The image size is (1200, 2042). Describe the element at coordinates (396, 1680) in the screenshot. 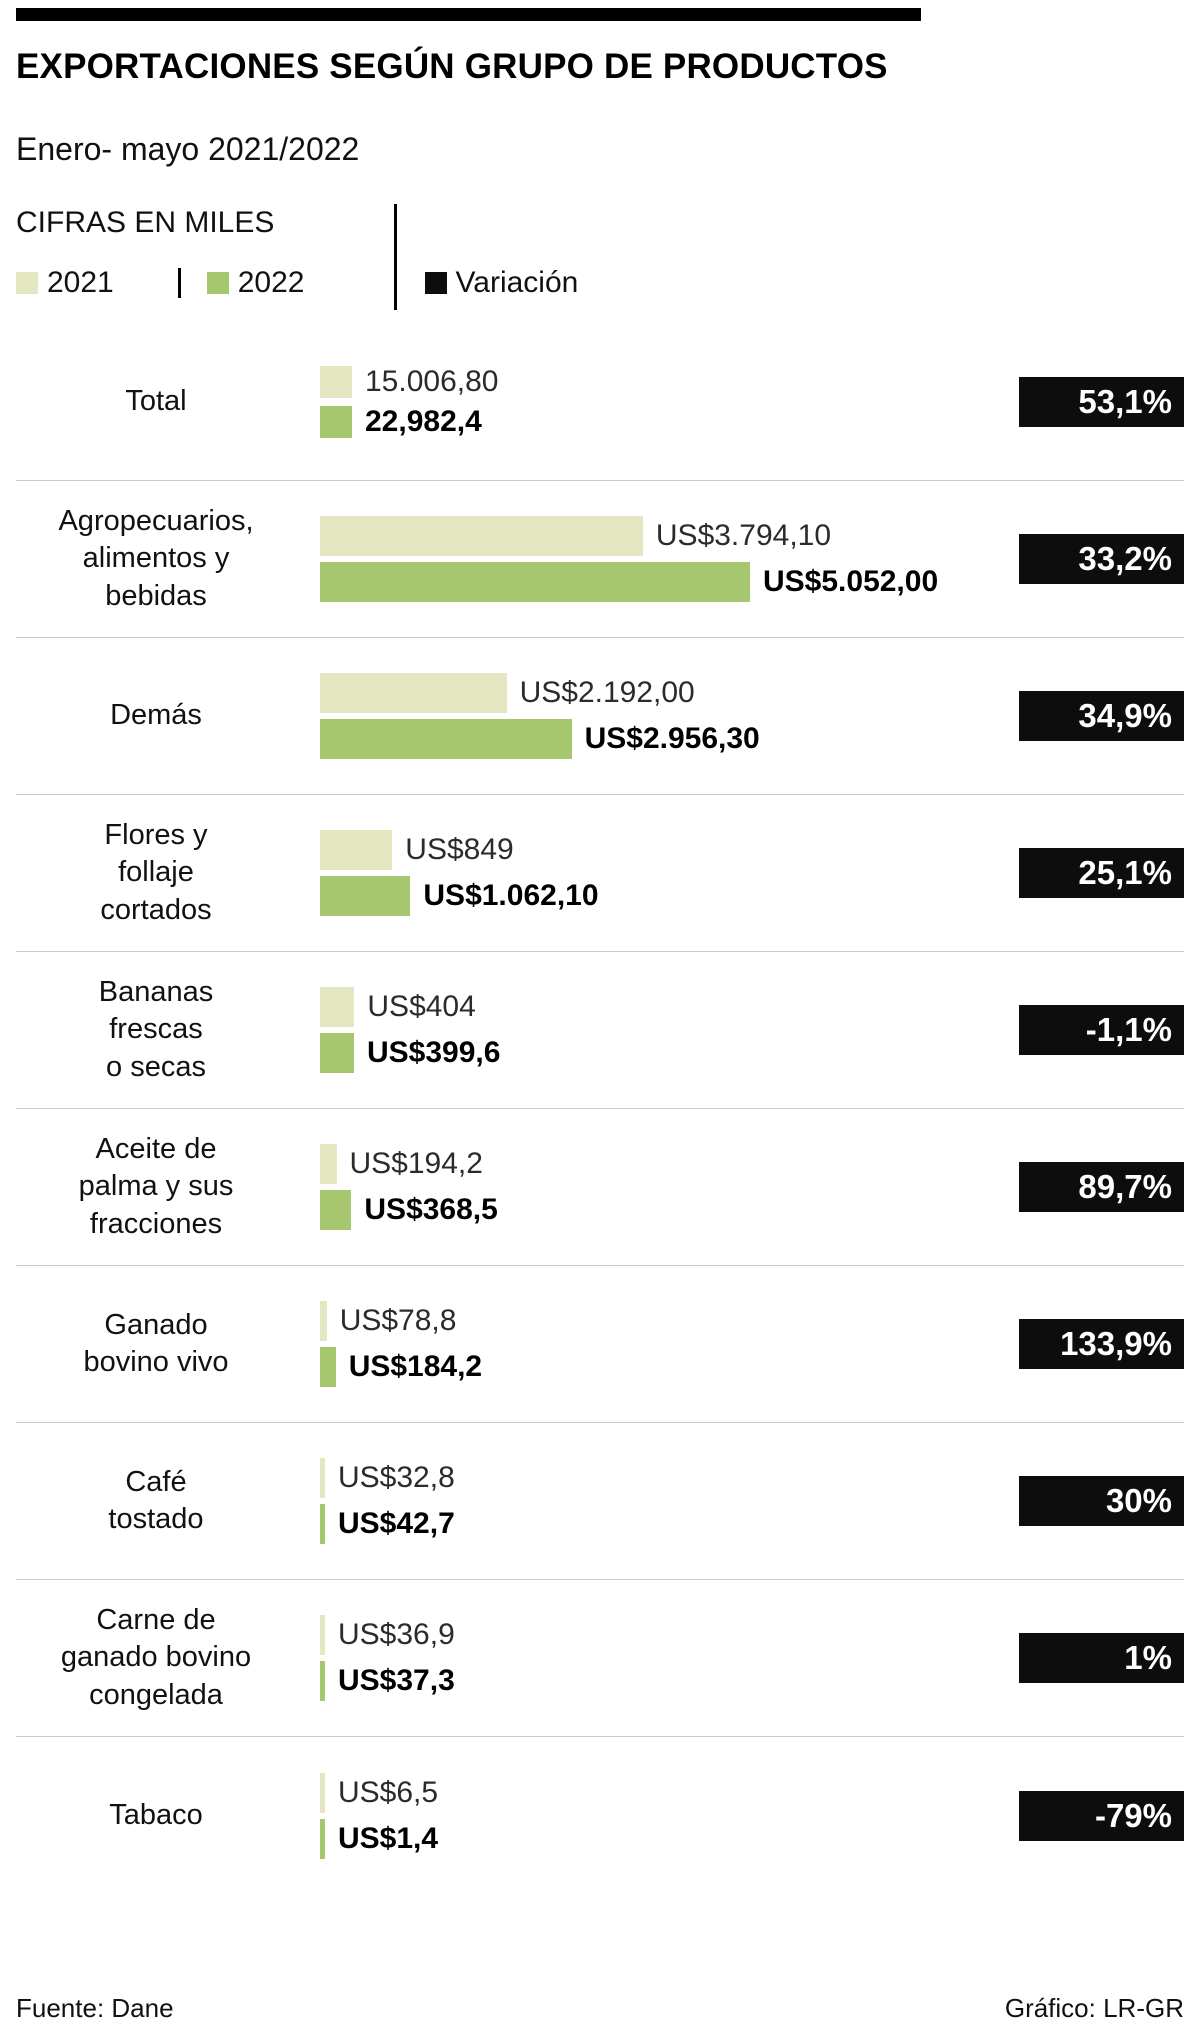

I see `value-label-2022: US$37,3` at that location.